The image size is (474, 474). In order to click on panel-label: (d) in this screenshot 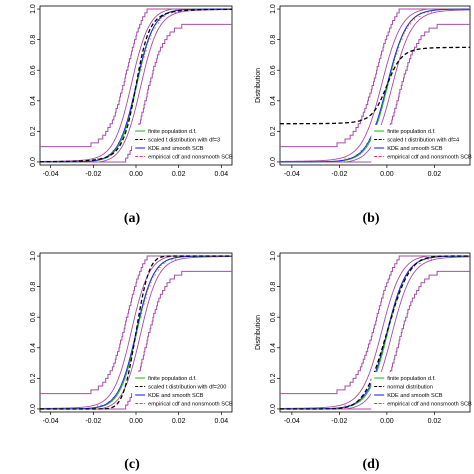, I will do `click(370, 464)`.